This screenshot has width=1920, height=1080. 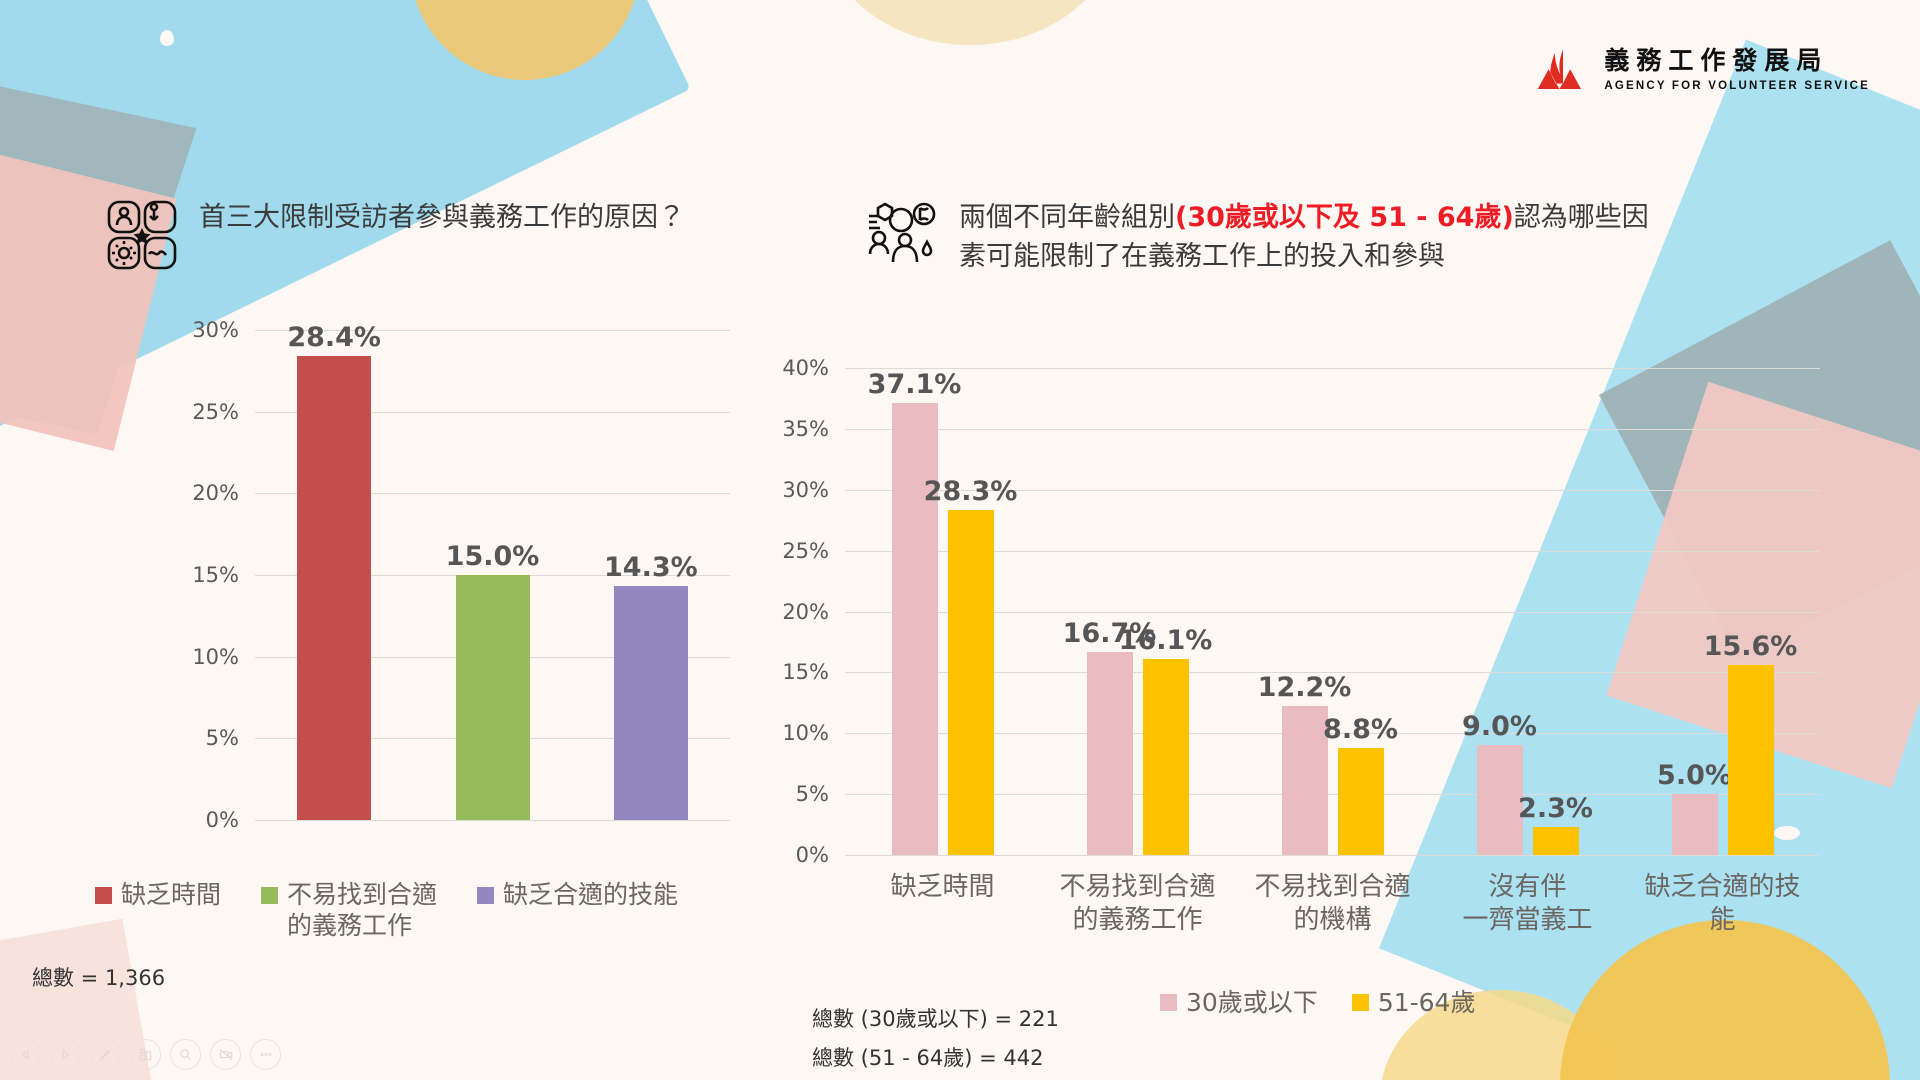 I want to click on logo-english-name: AGENCY FOR VOLUNTEER SERVICE, so click(x=1737, y=86).